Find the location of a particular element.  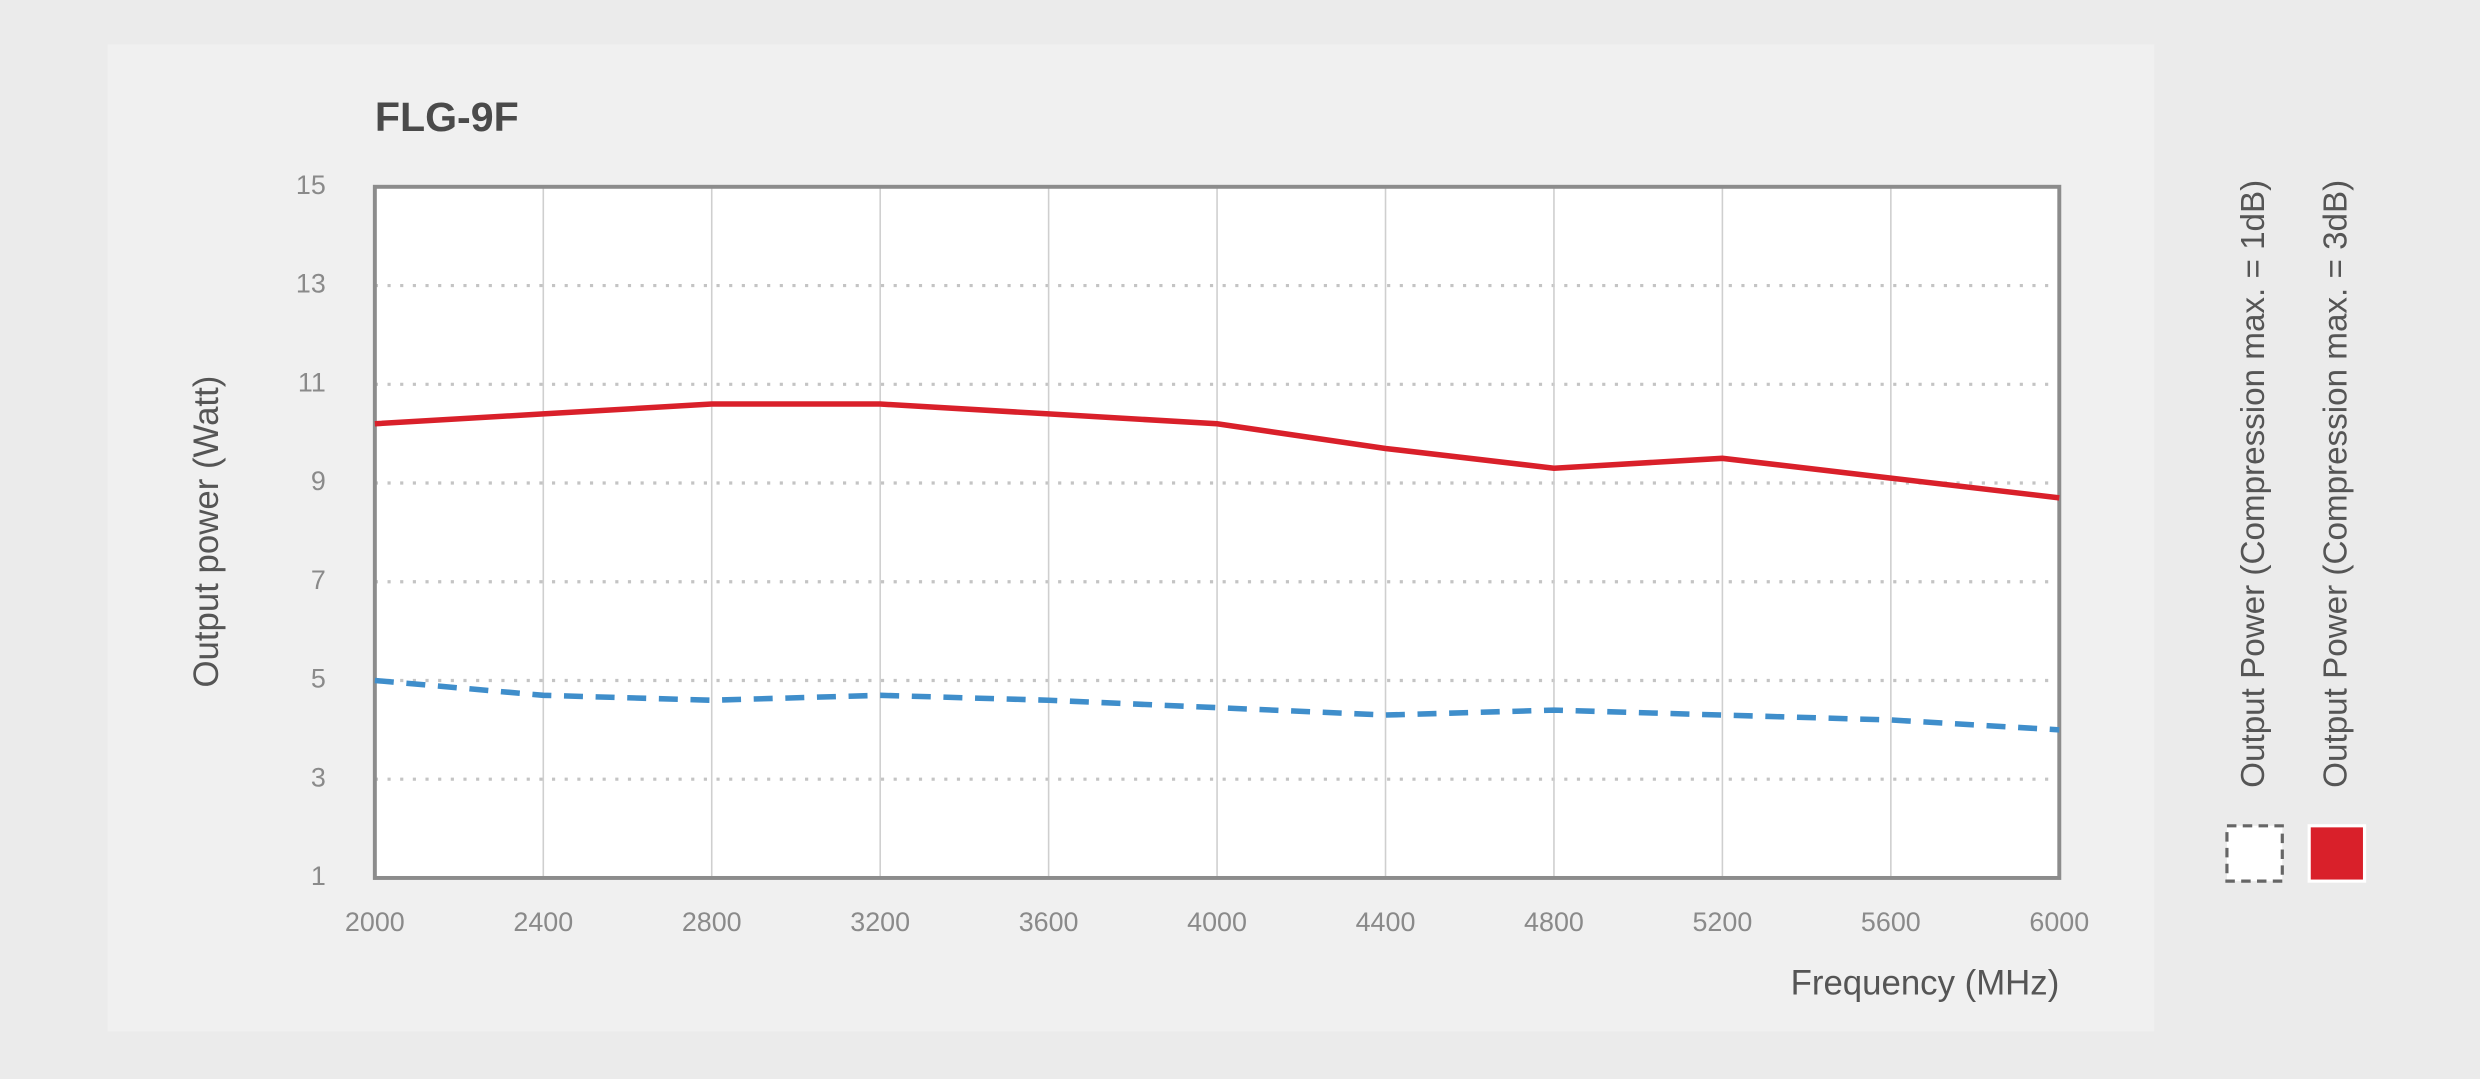

chart-title: FLG-9F is located at coordinates (447, 117).